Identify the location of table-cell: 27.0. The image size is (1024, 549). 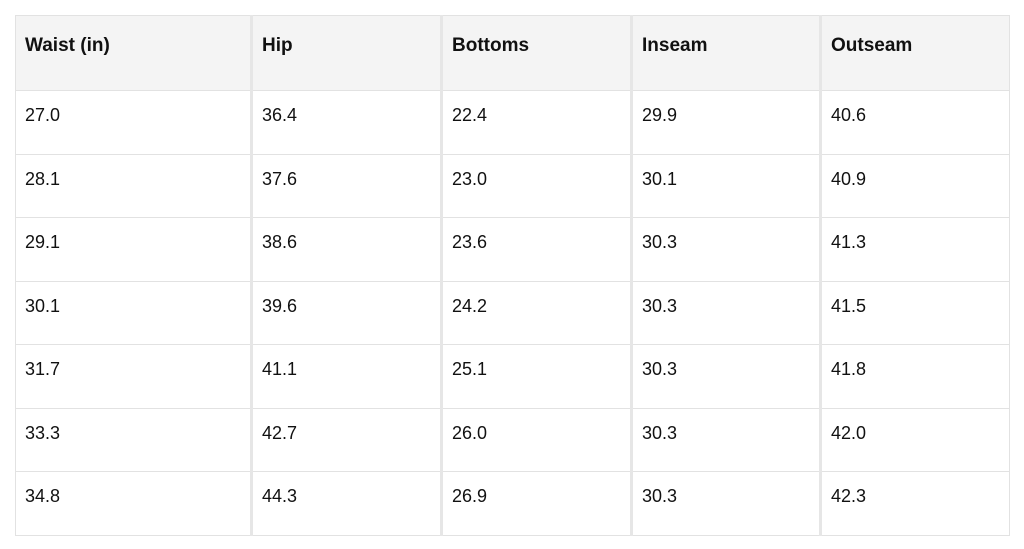
(134, 122).